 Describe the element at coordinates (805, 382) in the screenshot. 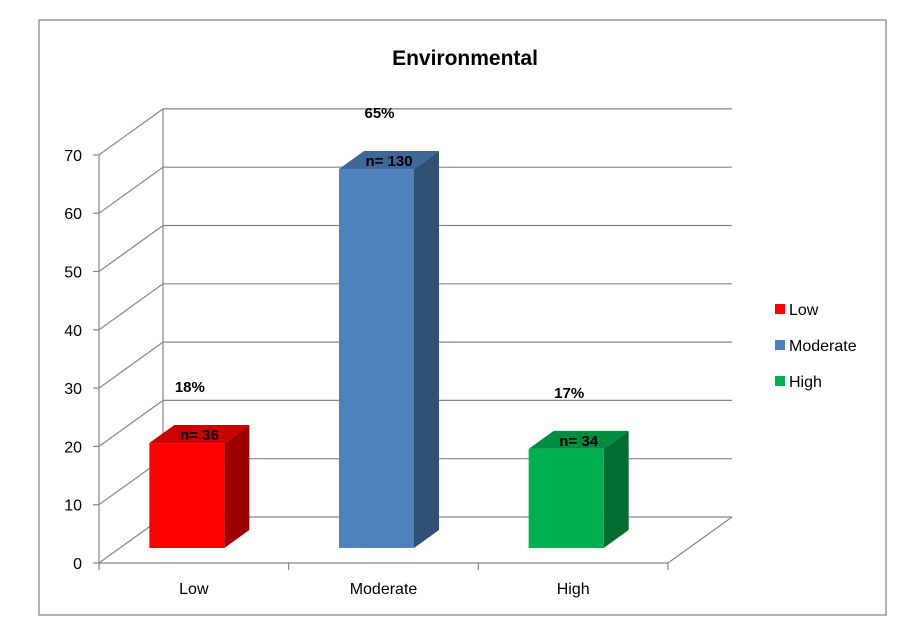

I see `legend-label: High` at that location.